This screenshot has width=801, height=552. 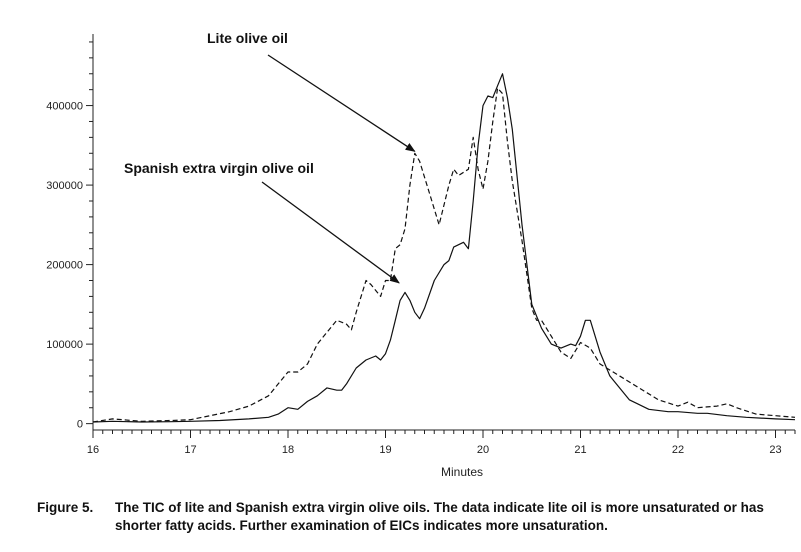 I want to click on annotation-lite-olive-oil: Lite olive oil, so click(x=247, y=38).